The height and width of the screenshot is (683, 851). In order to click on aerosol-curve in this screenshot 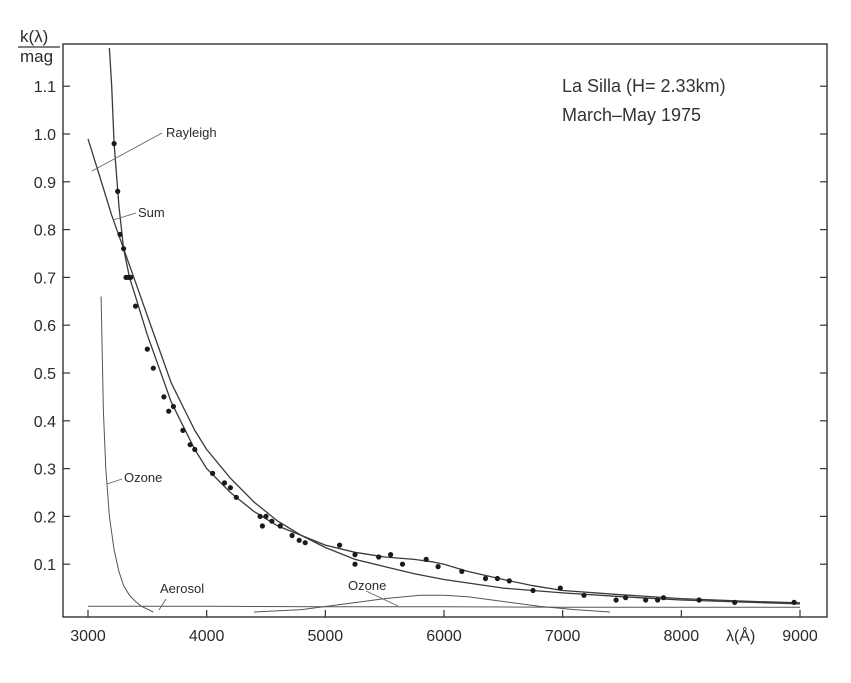, I will do `click(444, 606)`.